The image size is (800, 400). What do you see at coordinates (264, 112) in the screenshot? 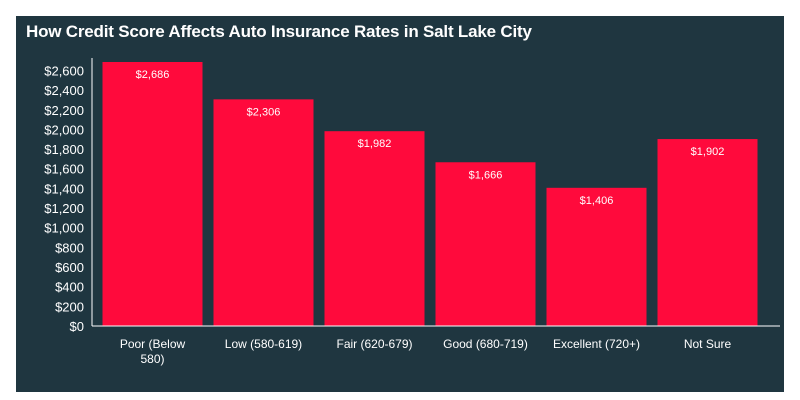
I see `bar-value-label-1: $2,306` at bounding box center [264, 112].